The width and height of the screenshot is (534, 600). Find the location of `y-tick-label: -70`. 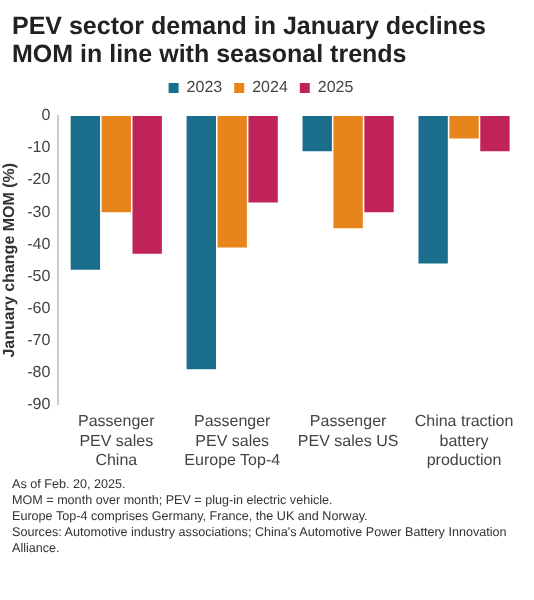

y-tick-label: -70 is located at coordinates (39, 339).